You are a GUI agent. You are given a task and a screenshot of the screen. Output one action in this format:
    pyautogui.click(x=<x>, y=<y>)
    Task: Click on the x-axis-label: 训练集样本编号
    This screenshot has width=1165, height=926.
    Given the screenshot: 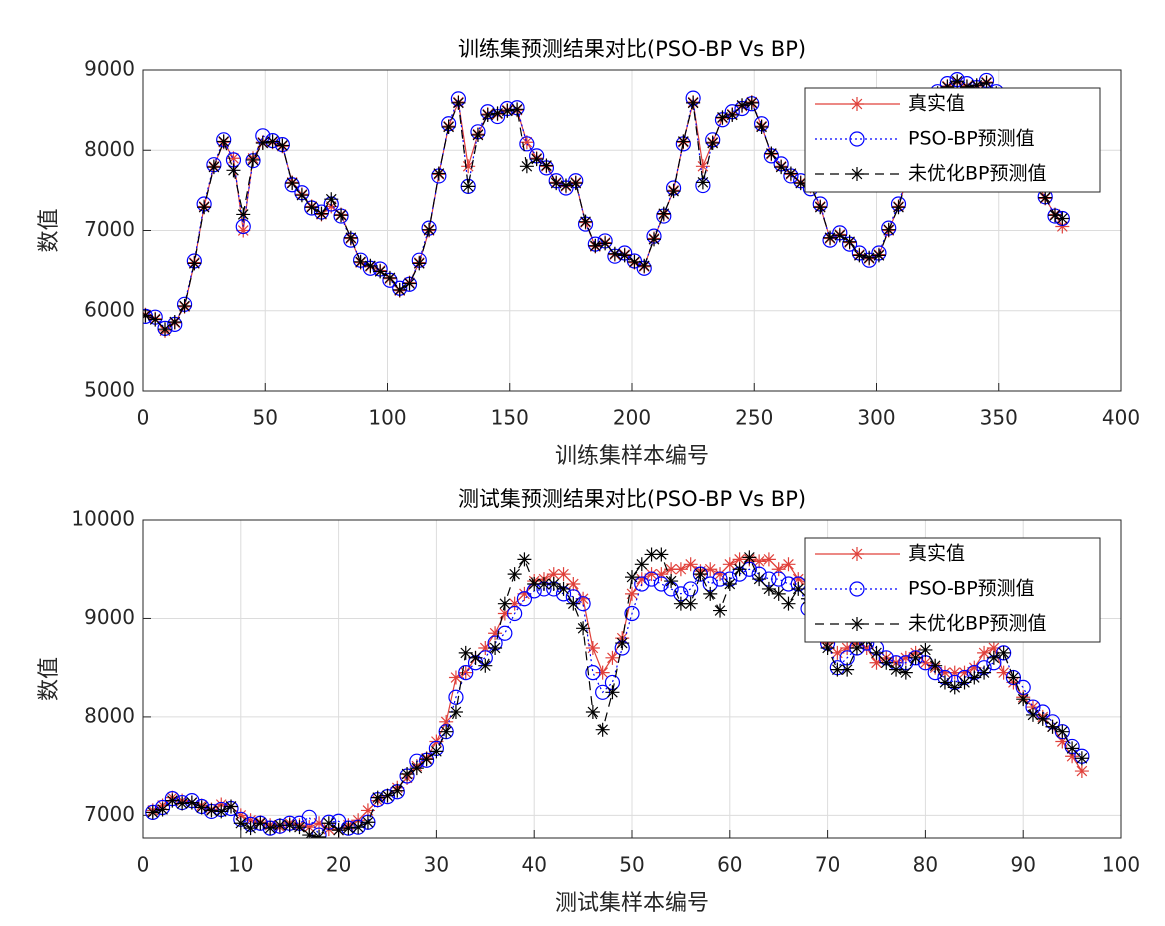 What is the action you would take?
    pyautogui.click(x=632, y=456)
    